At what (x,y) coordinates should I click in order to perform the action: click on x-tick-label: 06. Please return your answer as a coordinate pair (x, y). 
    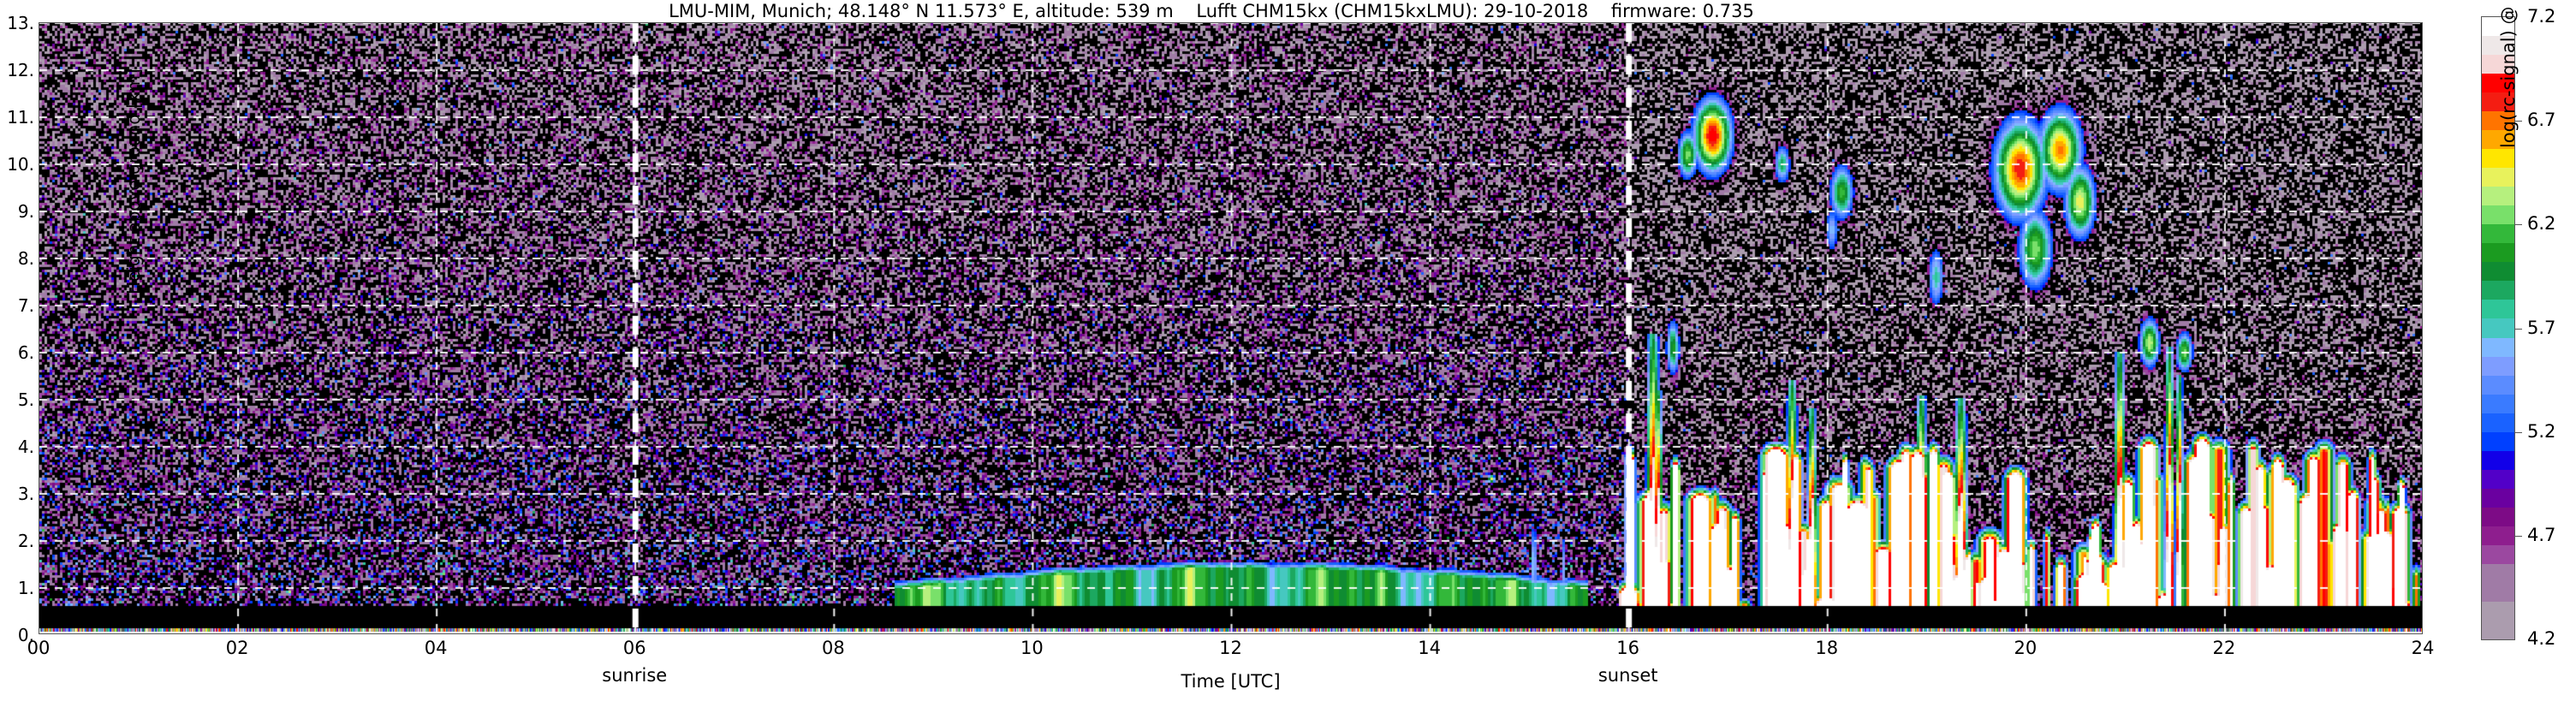
    Looking at the image, I should click on (634, 648).